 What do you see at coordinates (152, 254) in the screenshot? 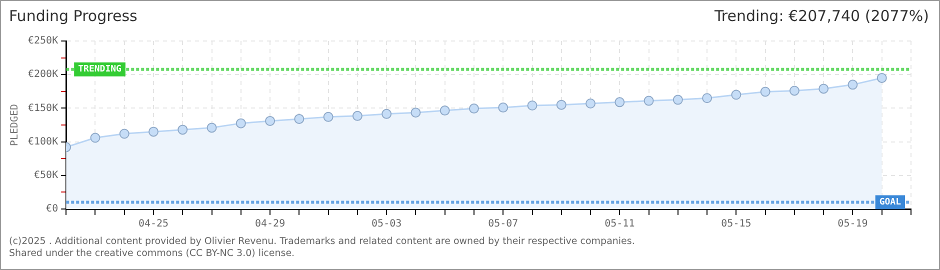
I see `text: Shared under the creative commons (CC BY-NC 3.0) license.` at bounding box center [152, 254].